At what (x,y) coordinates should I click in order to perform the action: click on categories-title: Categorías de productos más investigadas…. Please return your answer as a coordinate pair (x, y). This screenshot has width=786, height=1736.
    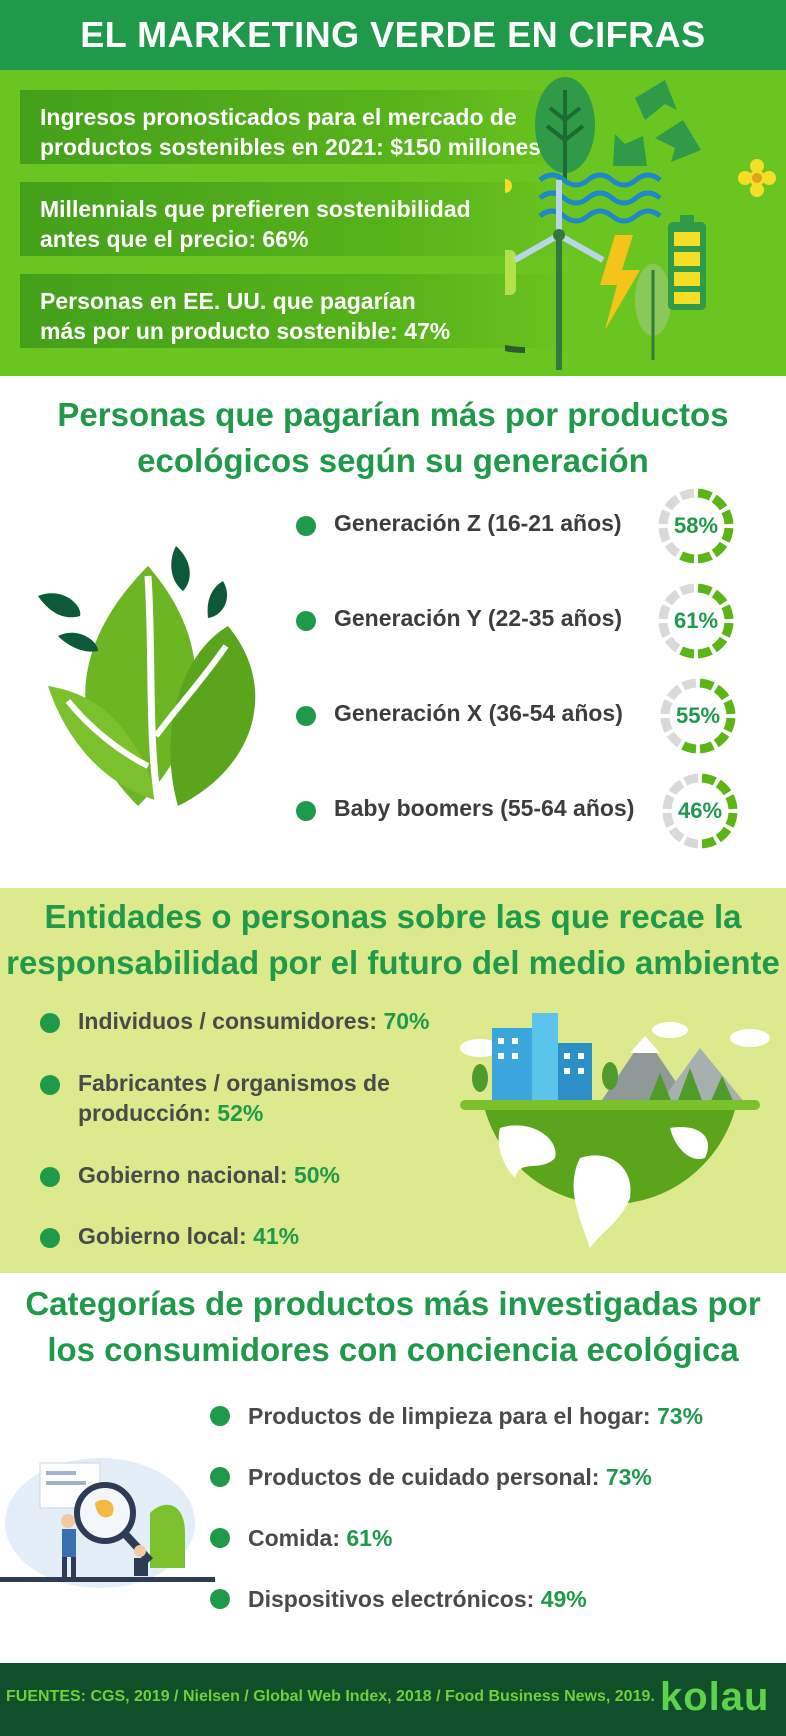
    Looking at the image, I should click on (393, 1327).